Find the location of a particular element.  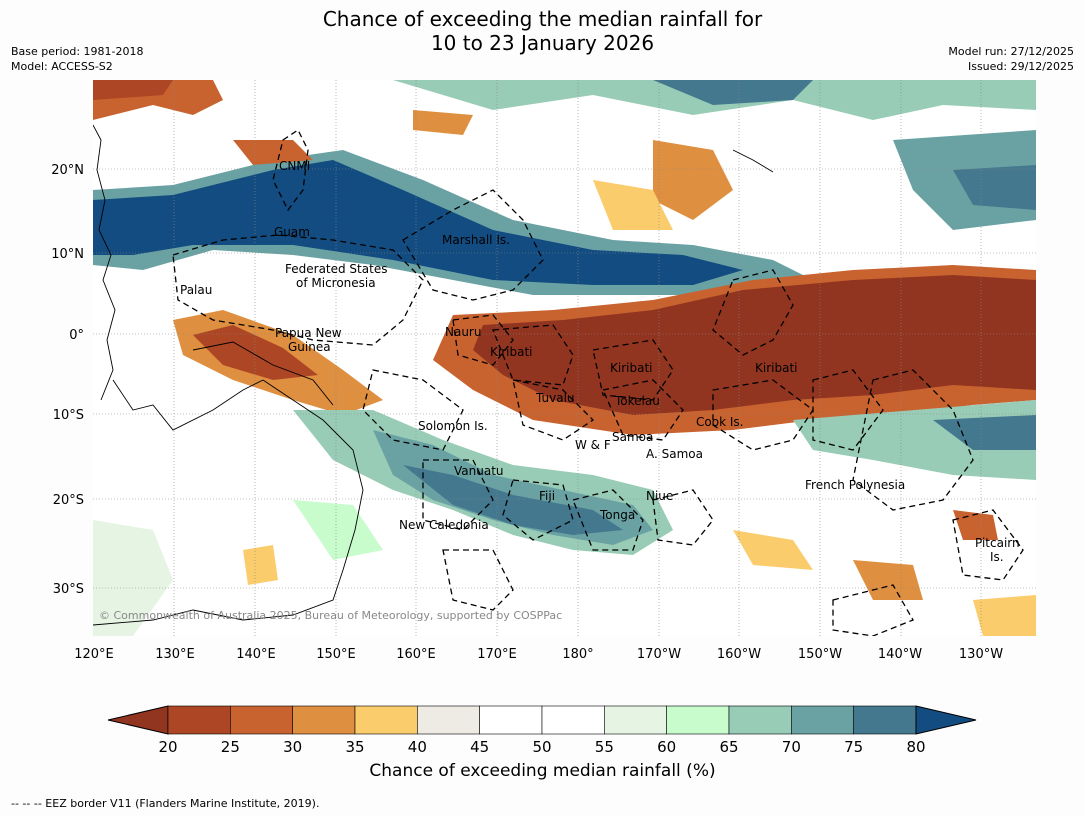

lat-tick: 20°S is located at coordinates (68, 500).